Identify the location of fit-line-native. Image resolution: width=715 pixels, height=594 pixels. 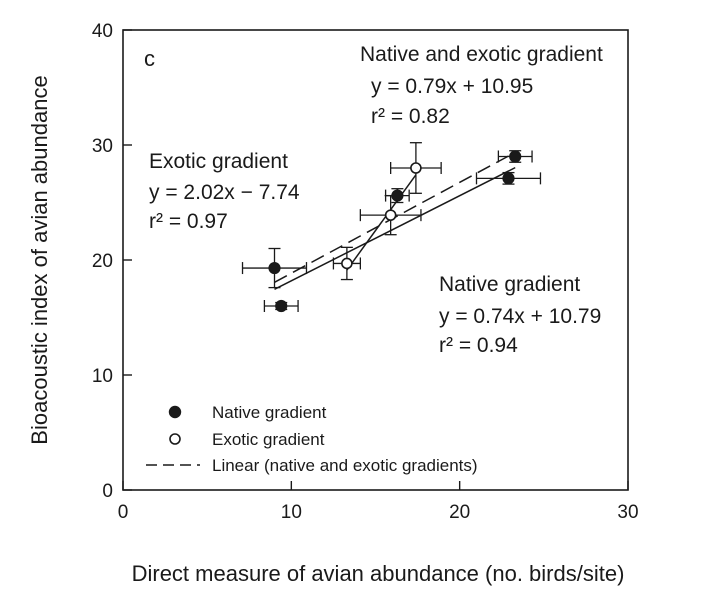
(395, 228).